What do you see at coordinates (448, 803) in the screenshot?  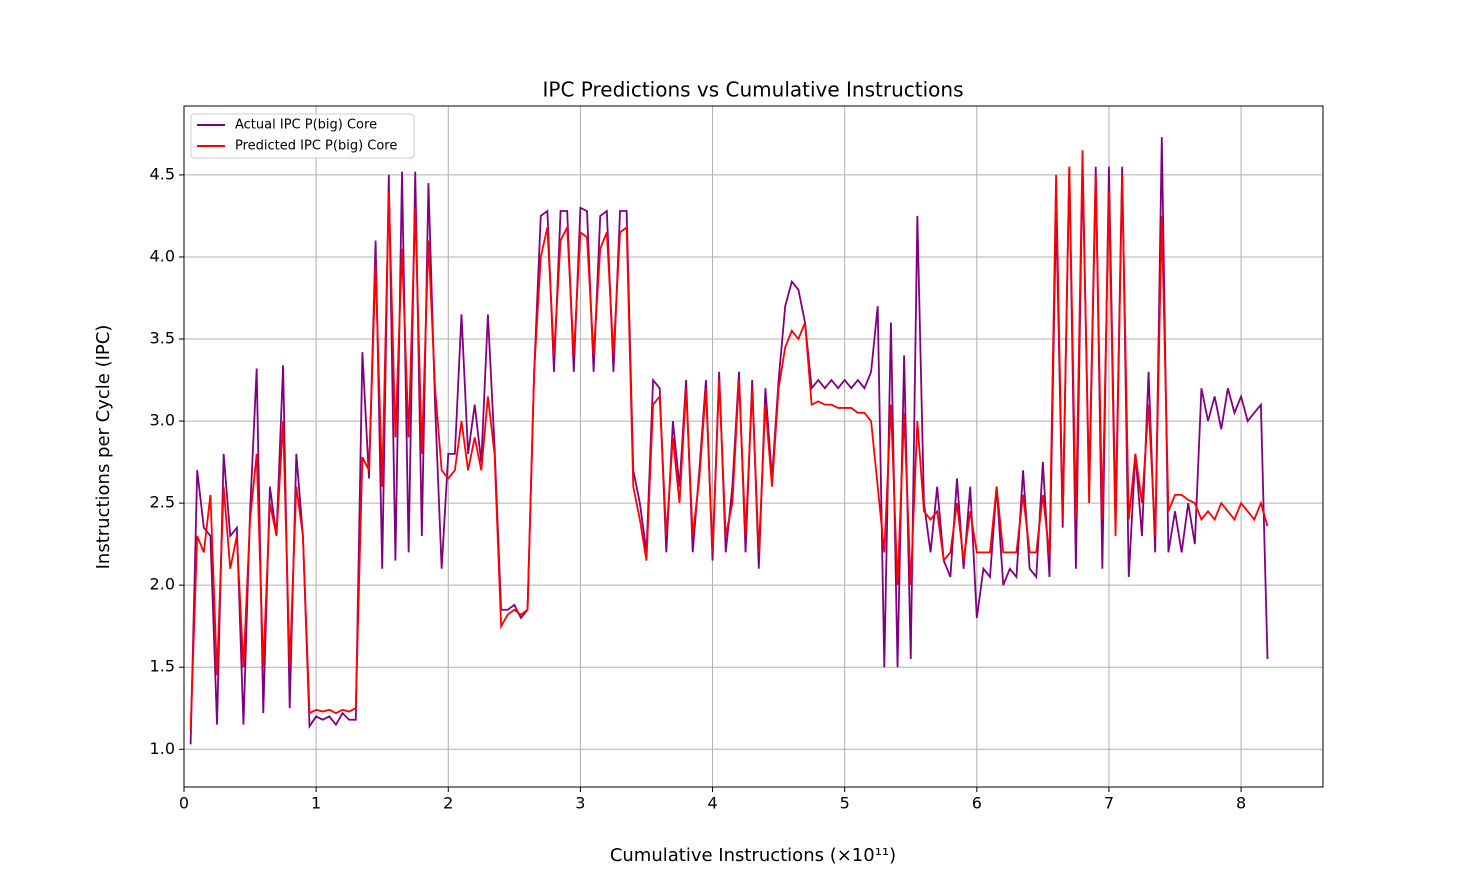 I see `x-tick-label: 2` at bounding box center [448, 803].